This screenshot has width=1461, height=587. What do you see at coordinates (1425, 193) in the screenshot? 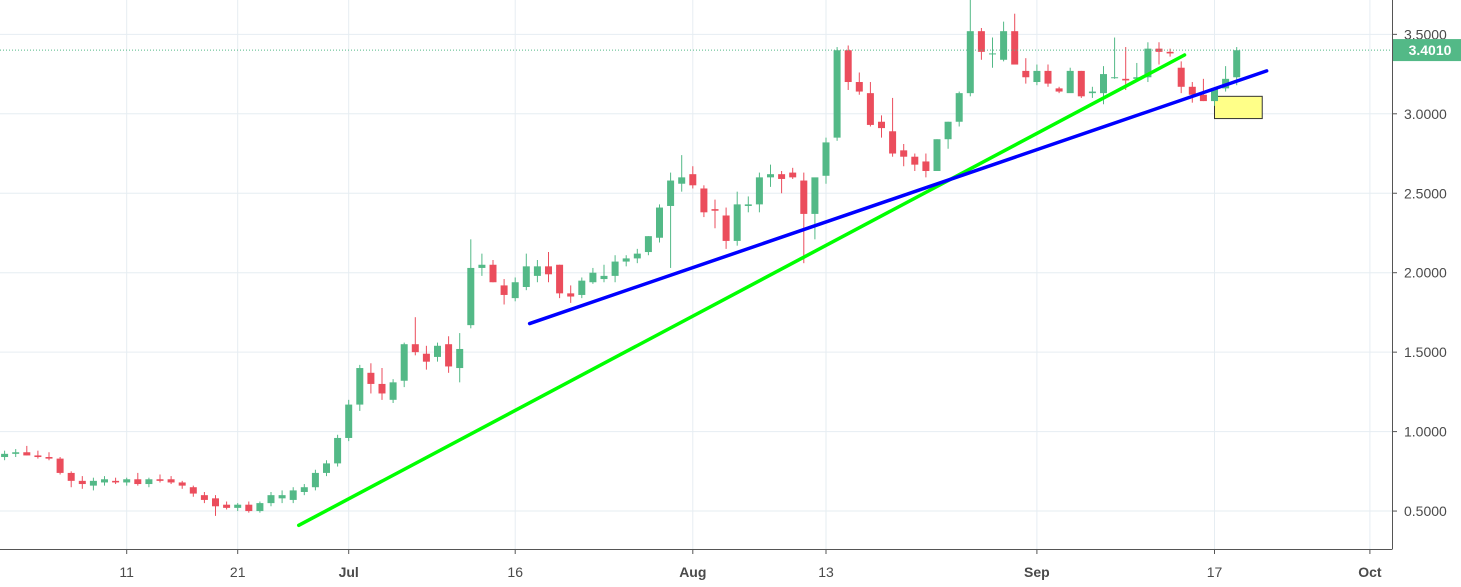
I see `y-tick-label: 2.5000` at bounding box center [1425, 193].